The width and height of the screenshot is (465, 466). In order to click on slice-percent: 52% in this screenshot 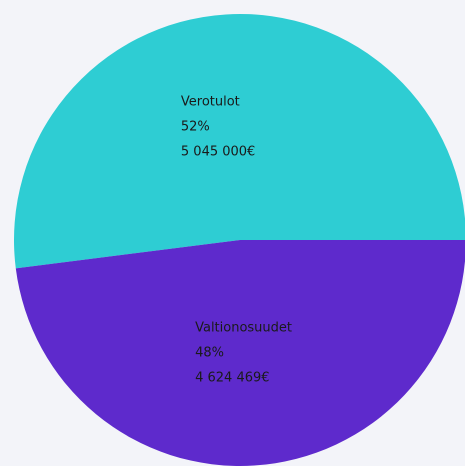, I will do `click(195, 127)`.